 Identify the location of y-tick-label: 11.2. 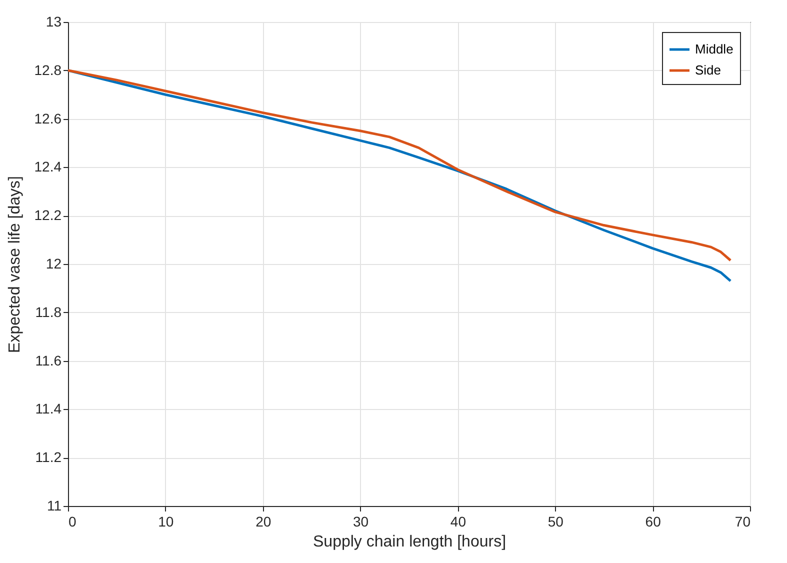
(48, 457).